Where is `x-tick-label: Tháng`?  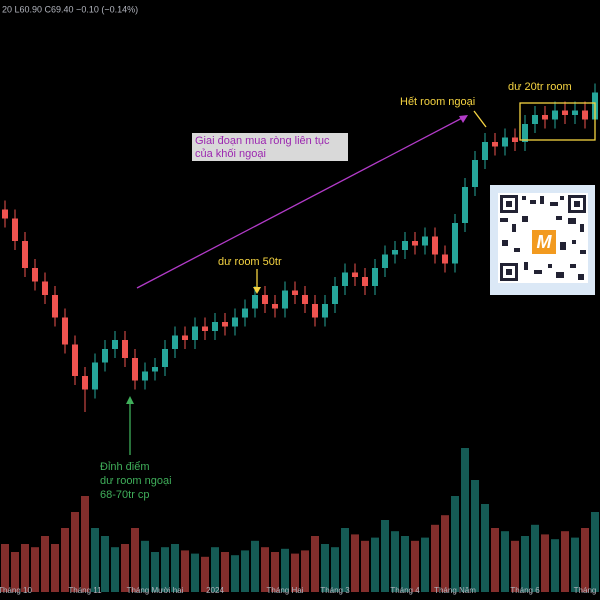
x-tick-label: Tháng is located at coordinates (585, 590).